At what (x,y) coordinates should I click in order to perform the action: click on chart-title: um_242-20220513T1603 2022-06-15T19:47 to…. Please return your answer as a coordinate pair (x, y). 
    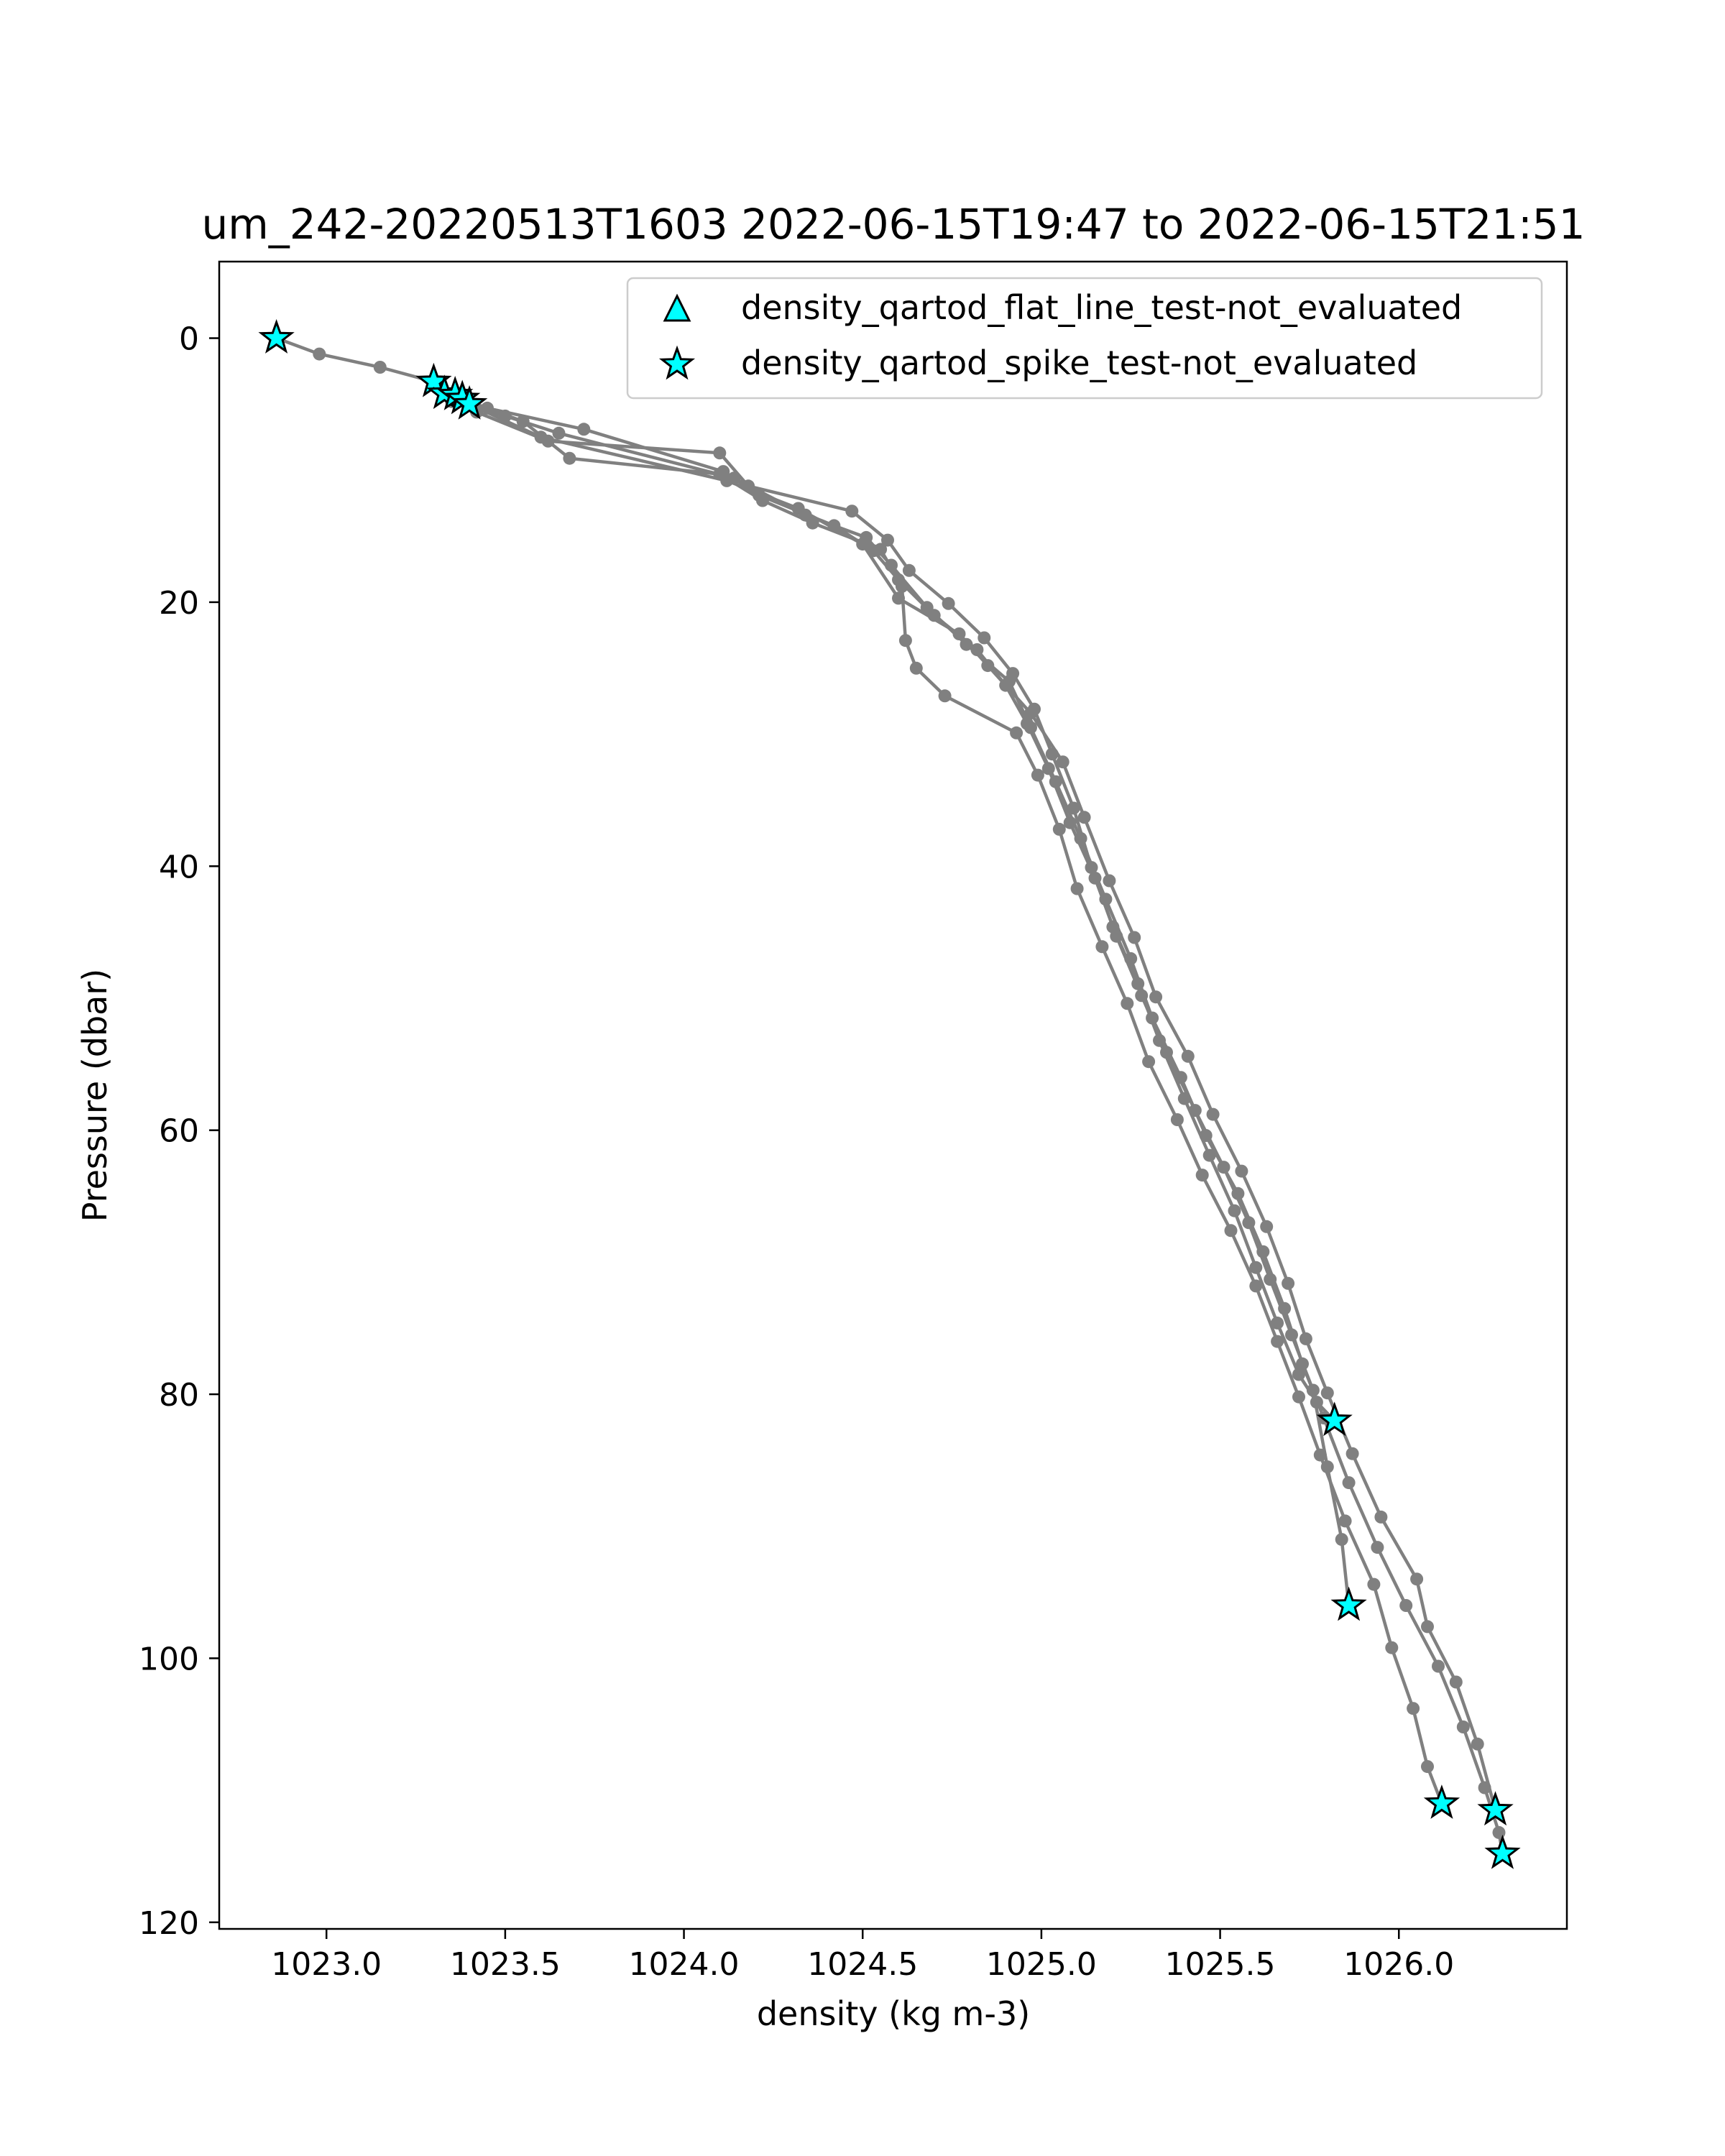
    Looking at the image, I should click on (894, 224).